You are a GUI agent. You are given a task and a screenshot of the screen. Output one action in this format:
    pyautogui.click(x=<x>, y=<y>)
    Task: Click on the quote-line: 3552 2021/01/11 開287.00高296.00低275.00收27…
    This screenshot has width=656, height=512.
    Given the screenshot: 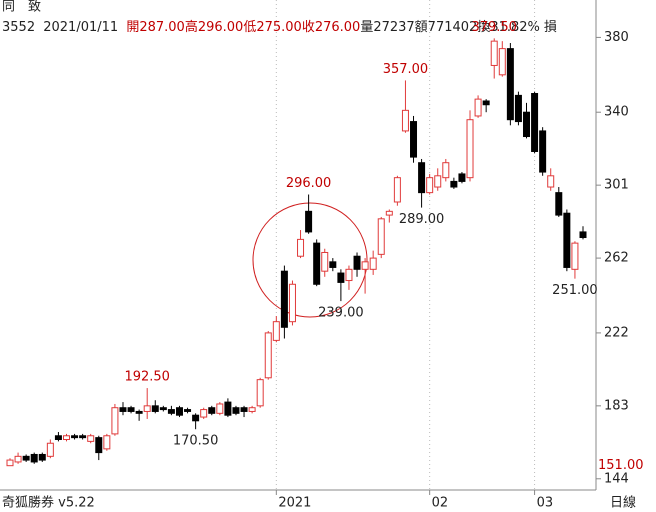 What is the action you would take?
    pyautogui.click(x=279, y=27)
    